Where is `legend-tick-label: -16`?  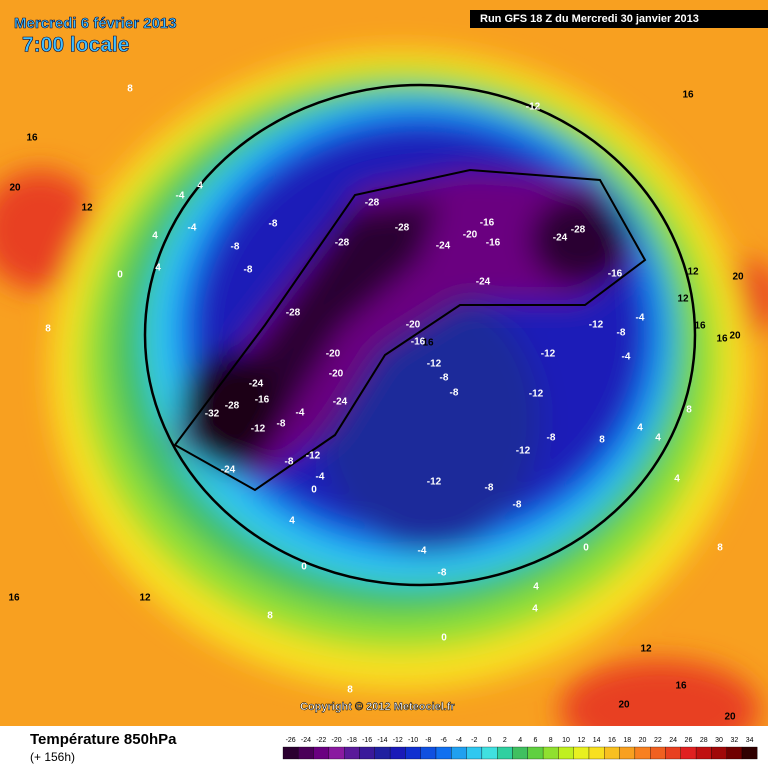
legend-tick-label: -16 is located at coordinates (367, 740).